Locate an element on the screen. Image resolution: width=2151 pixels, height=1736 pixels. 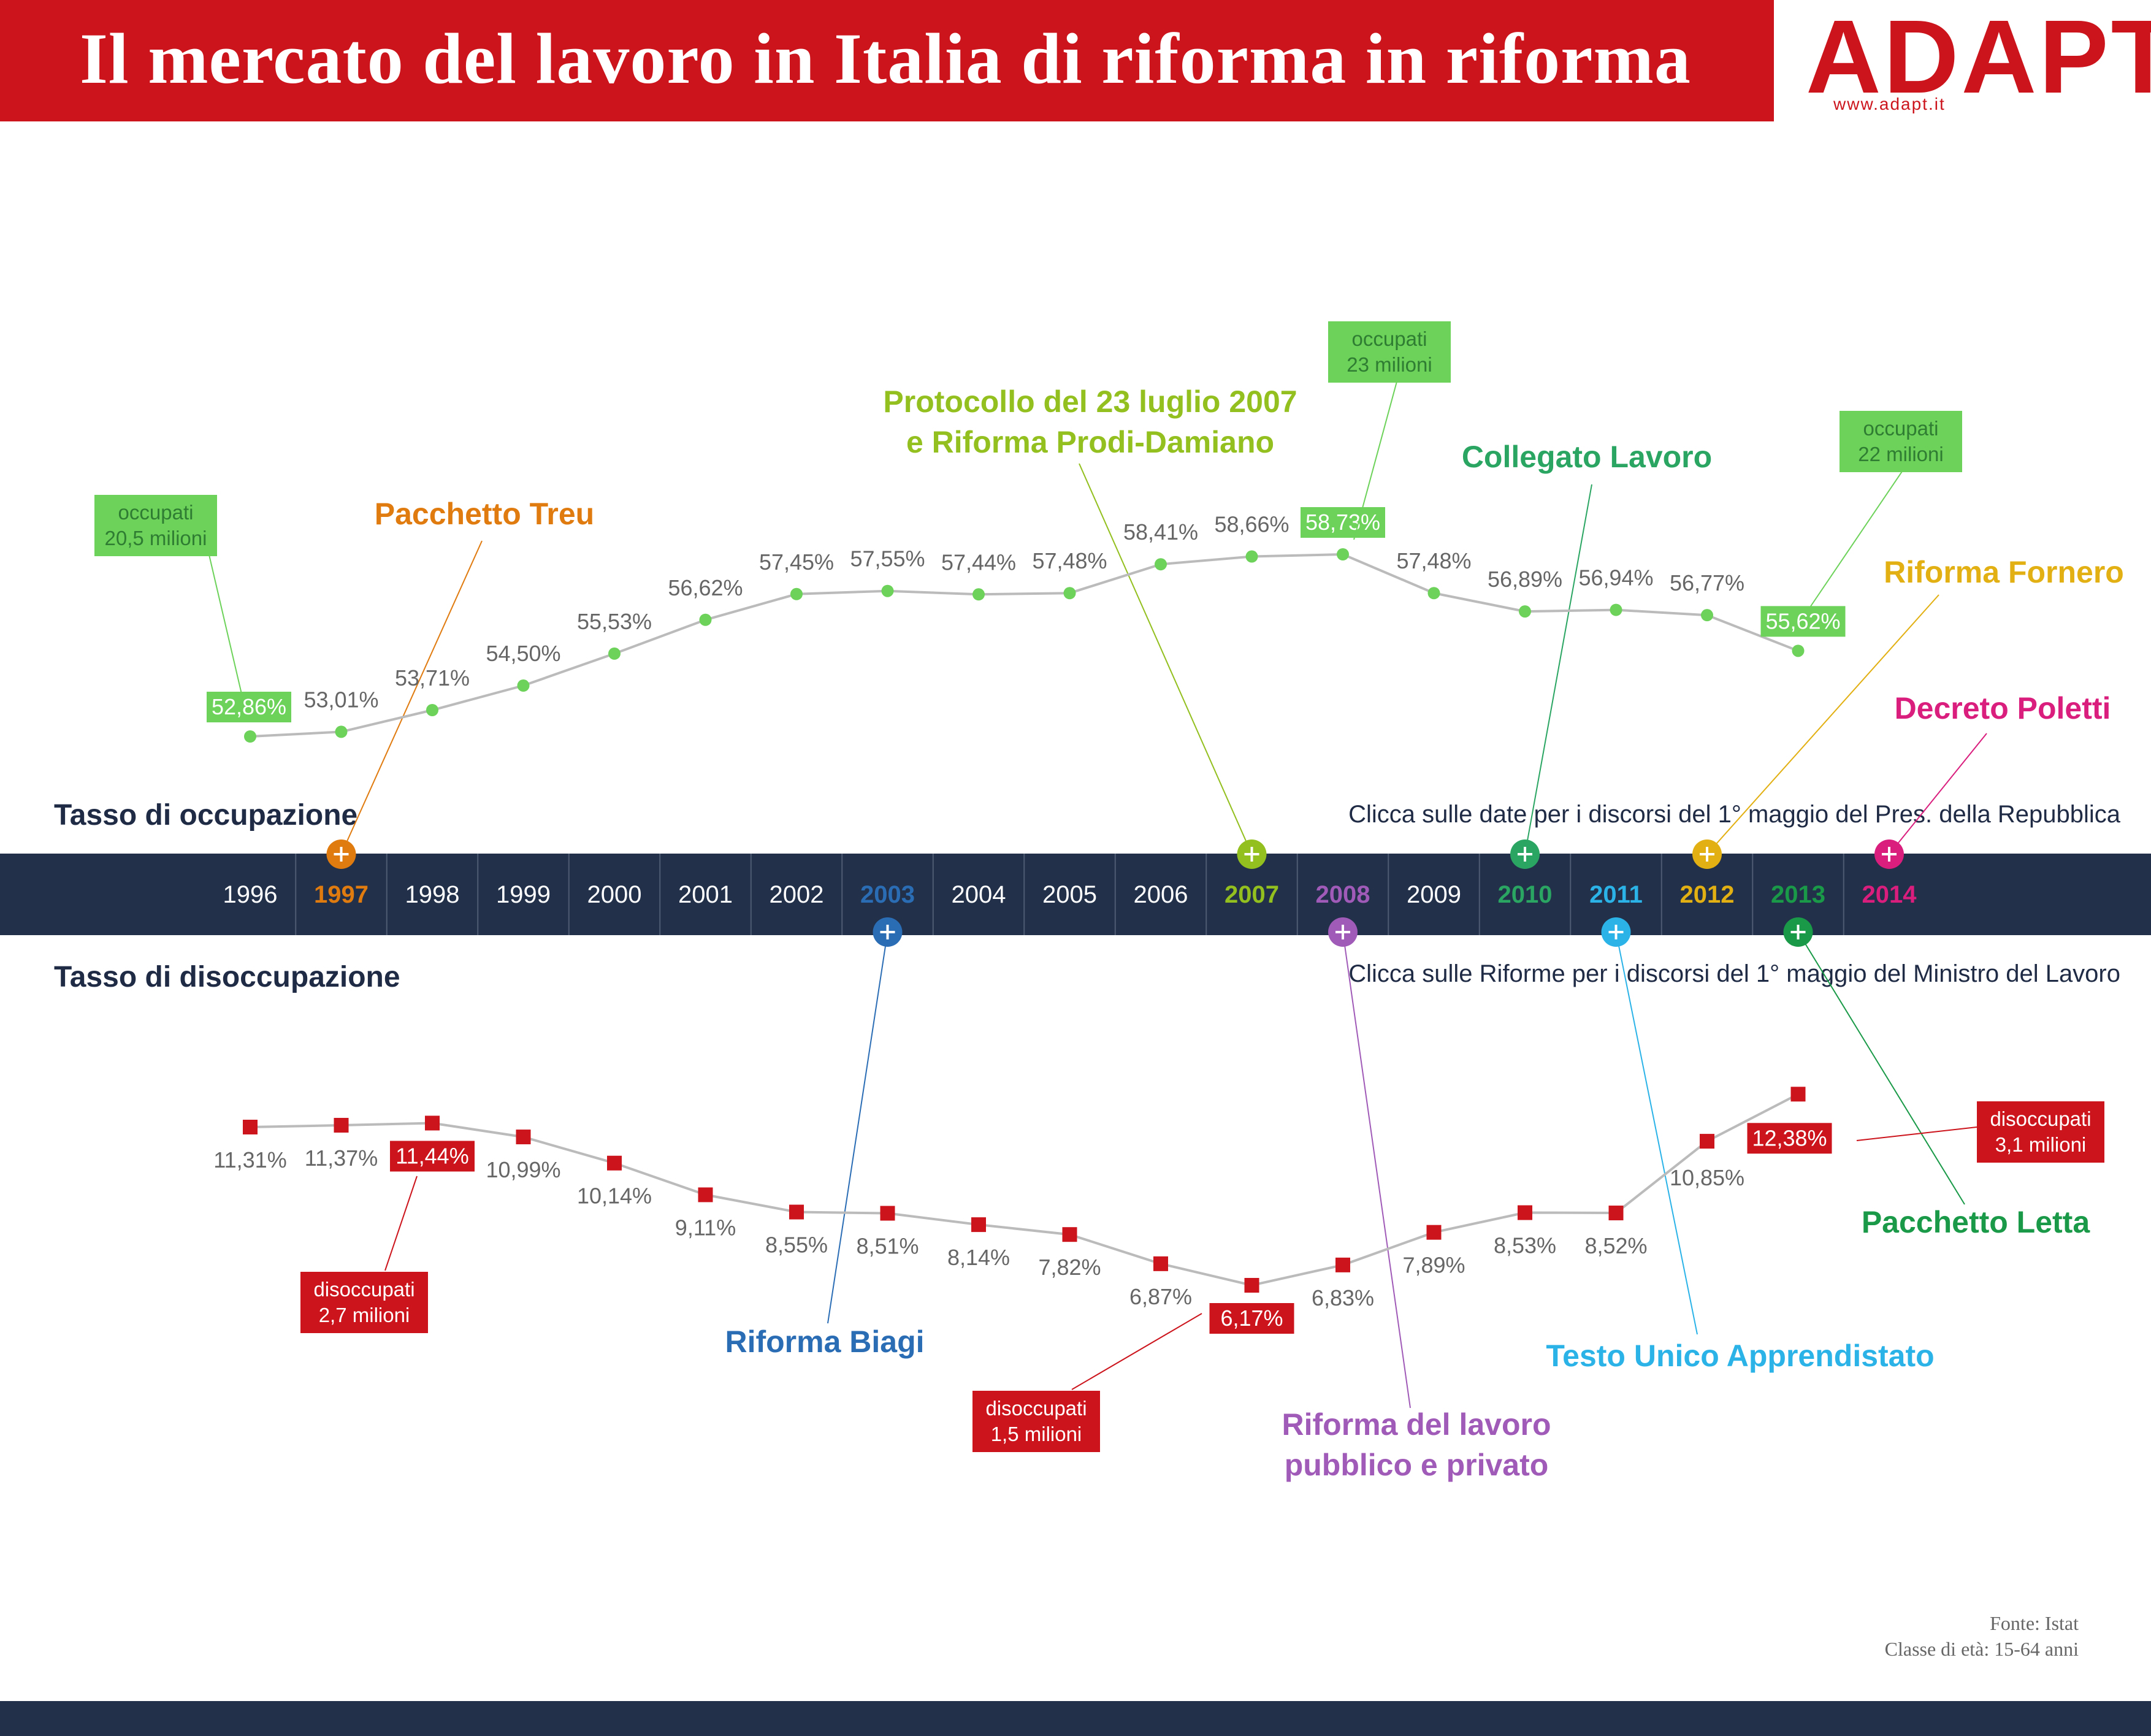
reform-label: Testo Unico Apprendistato is located at coordinates (1740, 1356).